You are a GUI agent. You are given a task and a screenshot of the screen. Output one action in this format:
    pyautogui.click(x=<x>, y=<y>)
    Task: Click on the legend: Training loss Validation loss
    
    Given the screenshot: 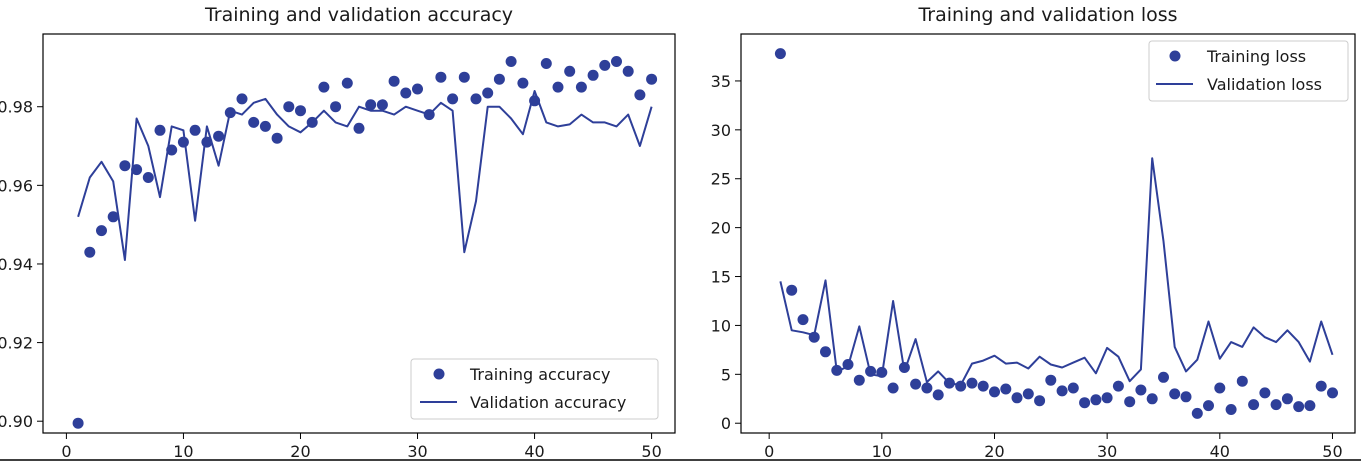 What is the action you would take?
    pyautogui.click(x=1248, y=71)
    